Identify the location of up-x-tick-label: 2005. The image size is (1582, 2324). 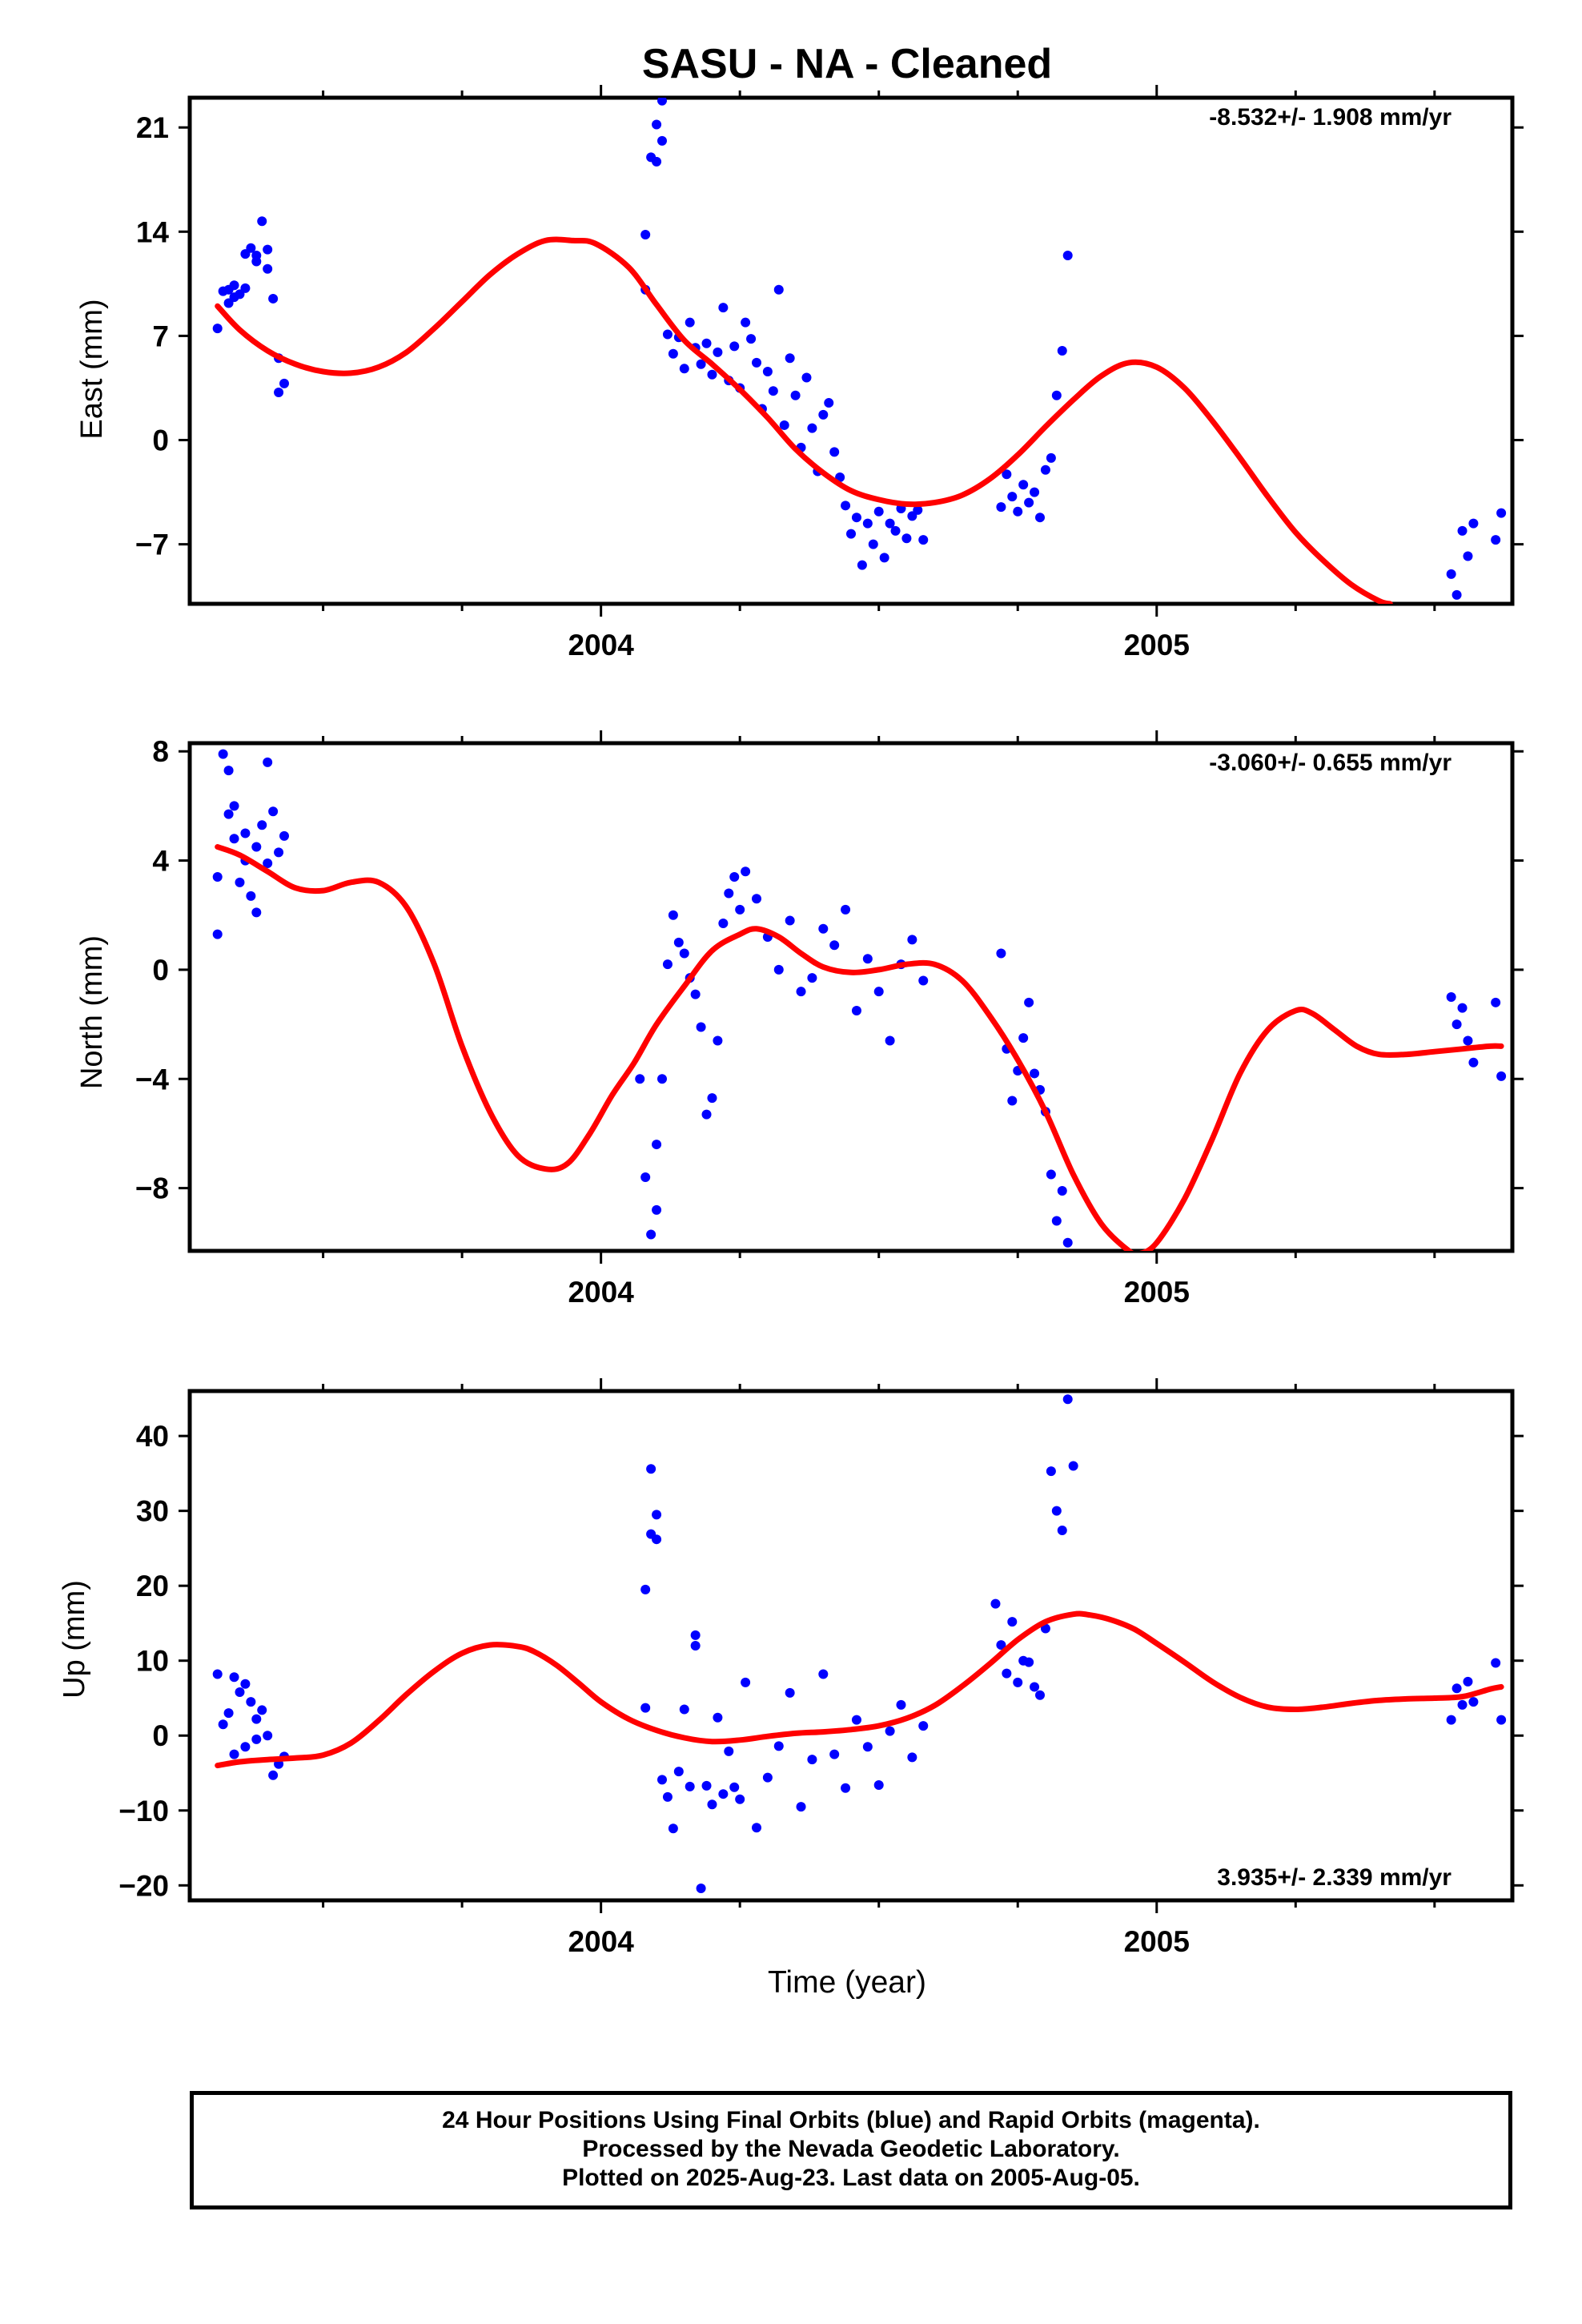
(1157, 1942).